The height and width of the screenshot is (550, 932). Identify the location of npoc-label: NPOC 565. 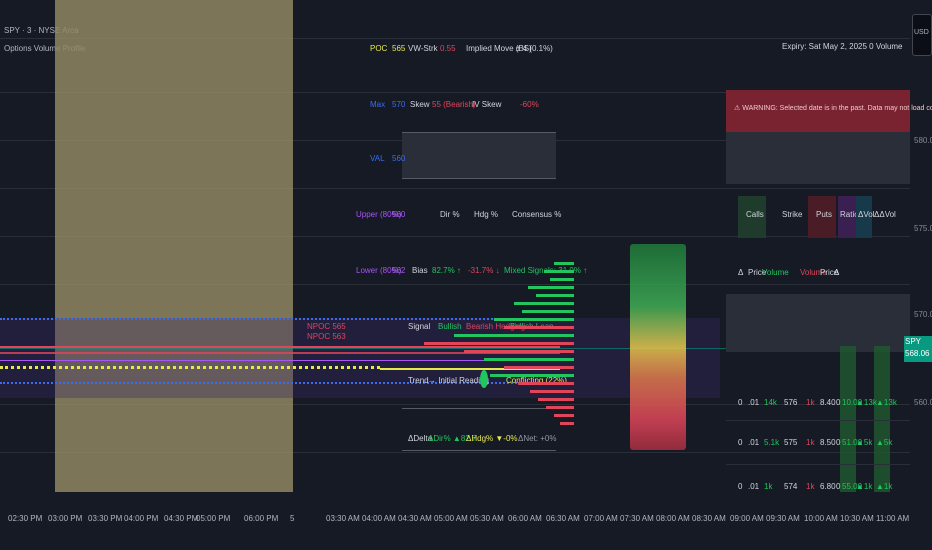
(326, 326).